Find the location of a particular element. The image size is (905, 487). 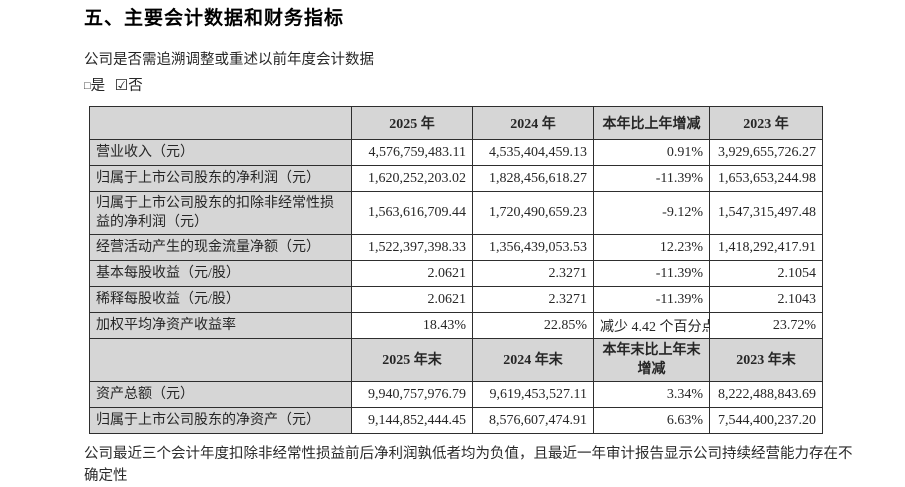

value-2025: 1,522,397,398.33 is located at coordinates (412, 247).